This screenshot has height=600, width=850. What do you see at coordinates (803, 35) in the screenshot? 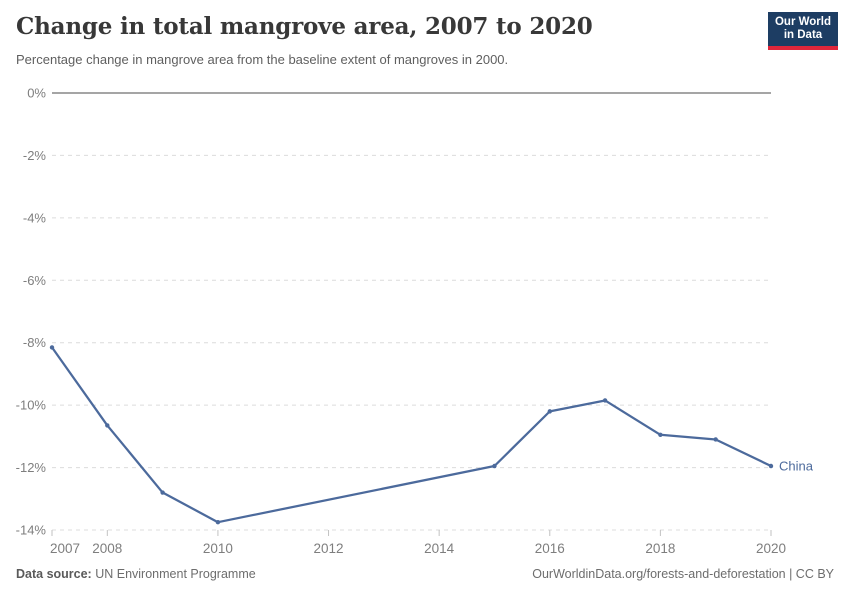
I see `owid-logo-line2: in Data` at bounding box center [803, 35].